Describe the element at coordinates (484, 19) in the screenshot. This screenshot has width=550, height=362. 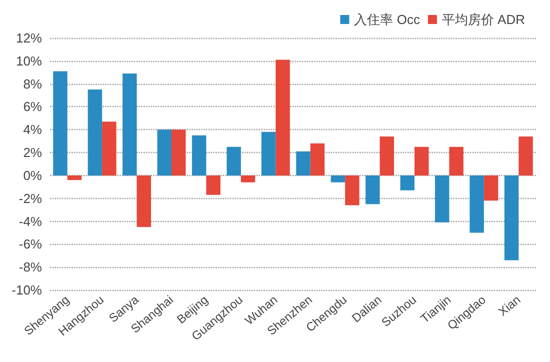
I see `legend-label: 平均房价 ADR` at that location.